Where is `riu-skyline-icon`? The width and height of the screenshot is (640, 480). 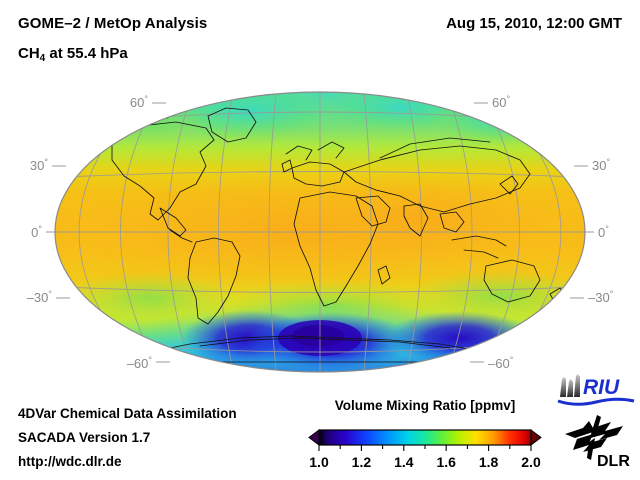
riu-skyline-icon is located at coordinates (570, 385).